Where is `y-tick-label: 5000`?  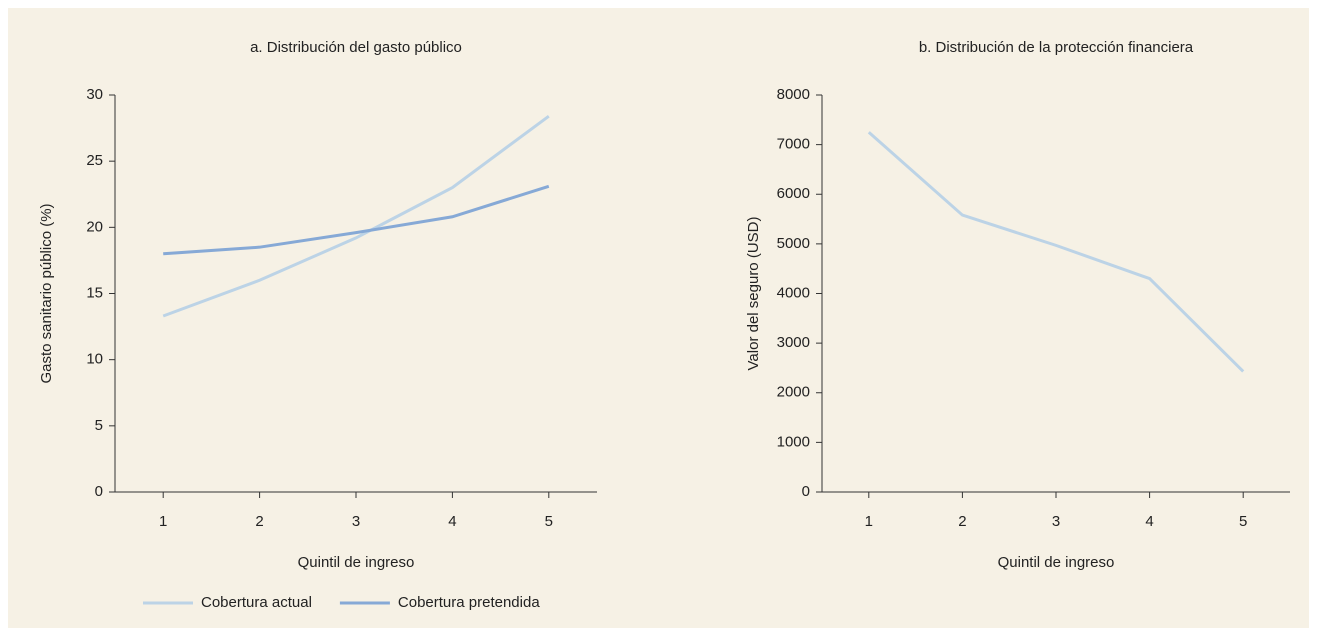
y-tick-label: 5000 is located at coordinates (793, 243).